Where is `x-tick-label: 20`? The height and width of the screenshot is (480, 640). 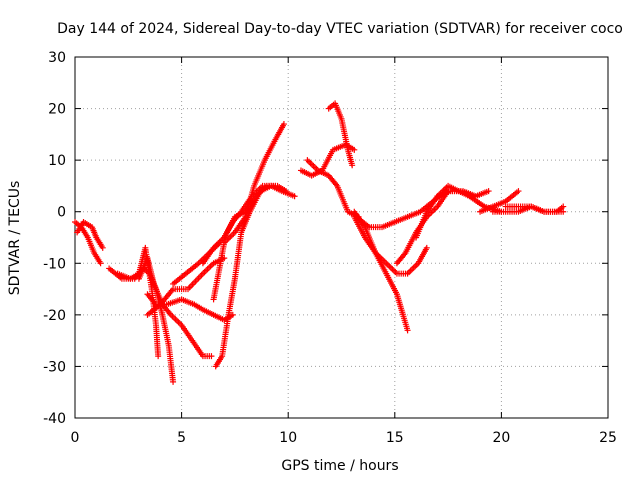
x-tick-label: 20 is located at coordinates (501, 438).